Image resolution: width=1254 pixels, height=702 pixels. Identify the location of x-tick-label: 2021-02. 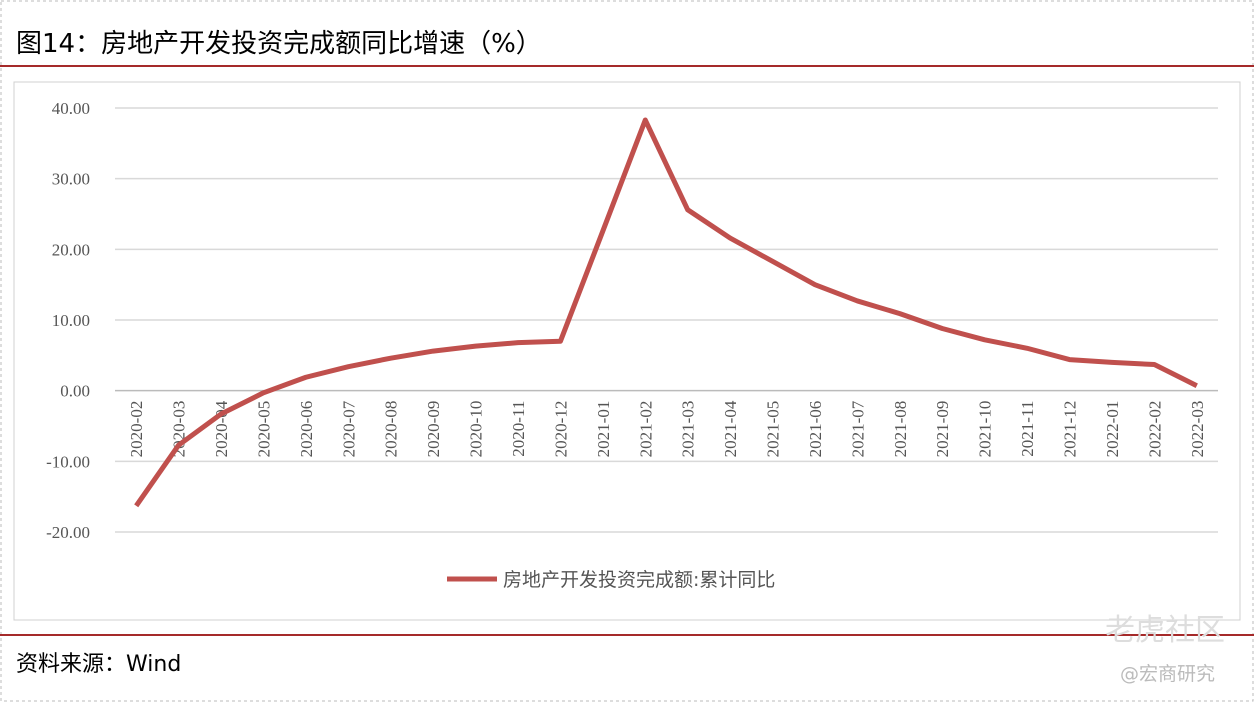
(645, 429).